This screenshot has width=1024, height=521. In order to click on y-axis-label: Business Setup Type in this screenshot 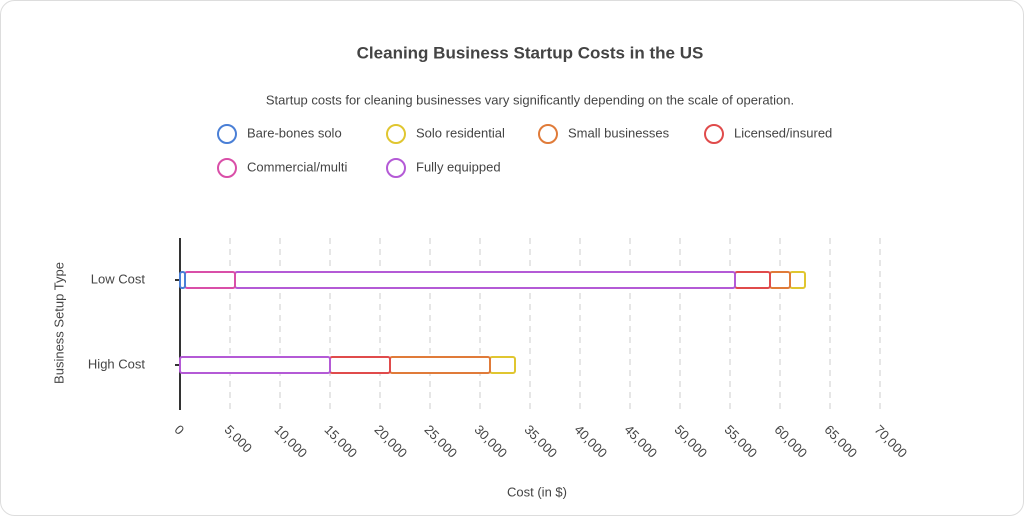, I will do `click(58, 323)`.